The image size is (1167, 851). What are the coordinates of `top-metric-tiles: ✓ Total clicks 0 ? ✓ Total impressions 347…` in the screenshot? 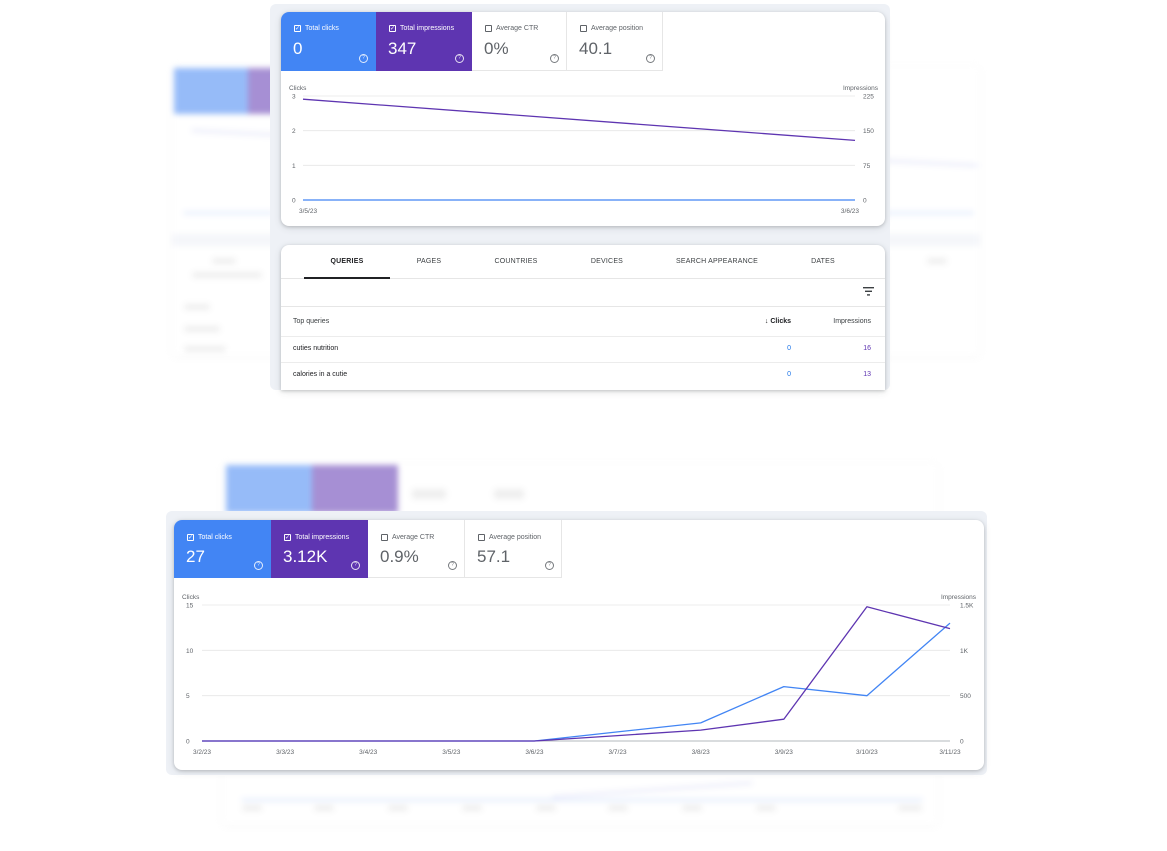 It's located at (472, 41).